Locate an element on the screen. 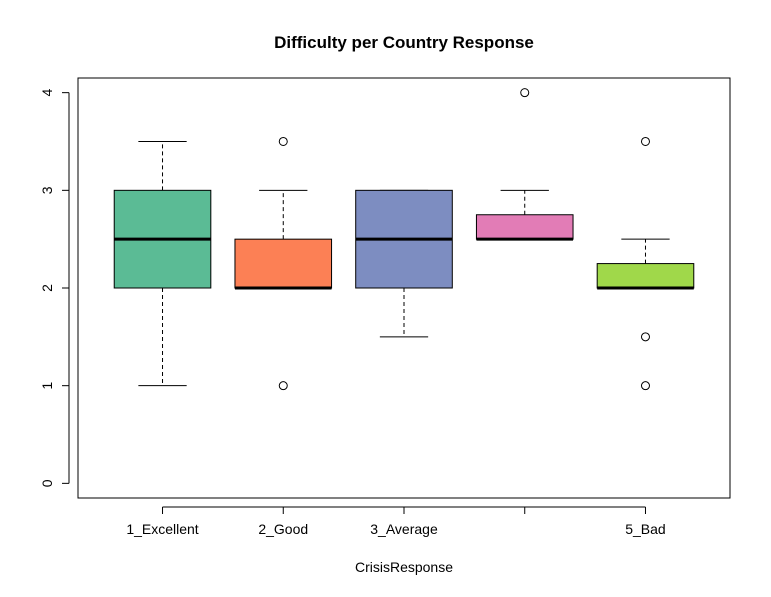 The width and height of the screenshot is (771, 597). y-tick-label: 3 is located at coordinates (47, 190).